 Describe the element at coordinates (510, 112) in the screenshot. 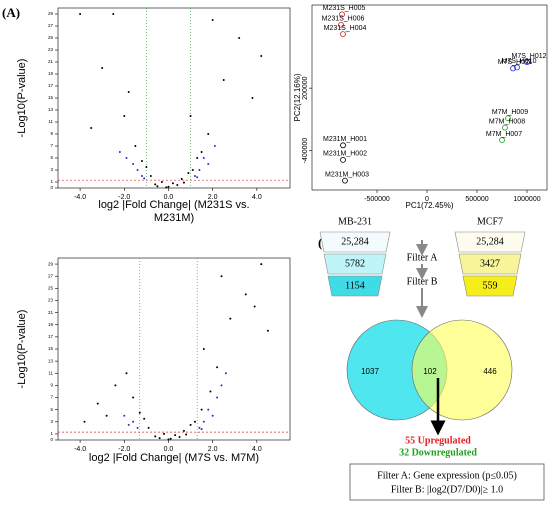

I see `point-label: M7M_H009` at that location.